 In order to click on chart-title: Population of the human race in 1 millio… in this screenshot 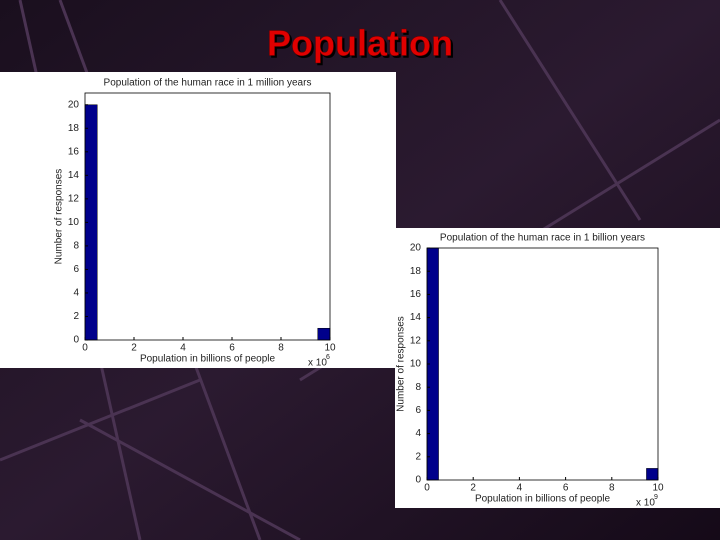, I will do `click(208, 83)`.